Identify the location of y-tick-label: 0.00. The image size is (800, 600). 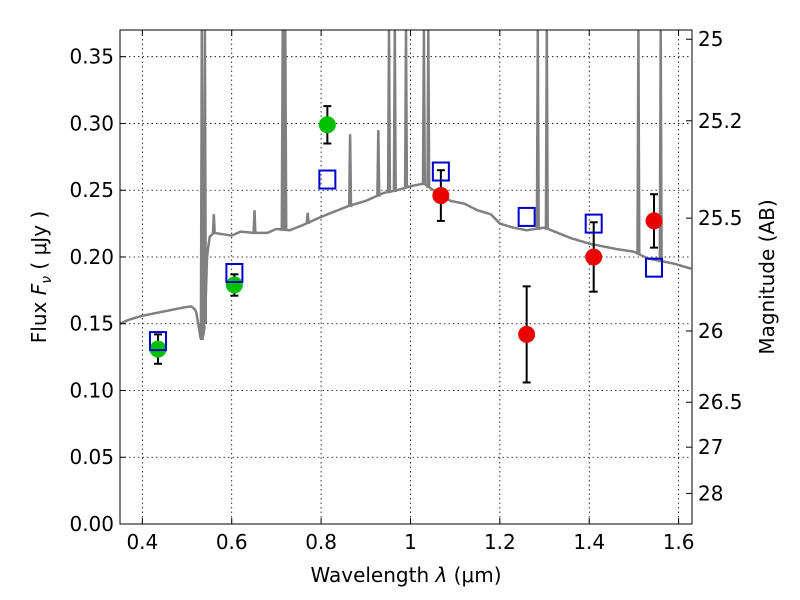
(91, 524).